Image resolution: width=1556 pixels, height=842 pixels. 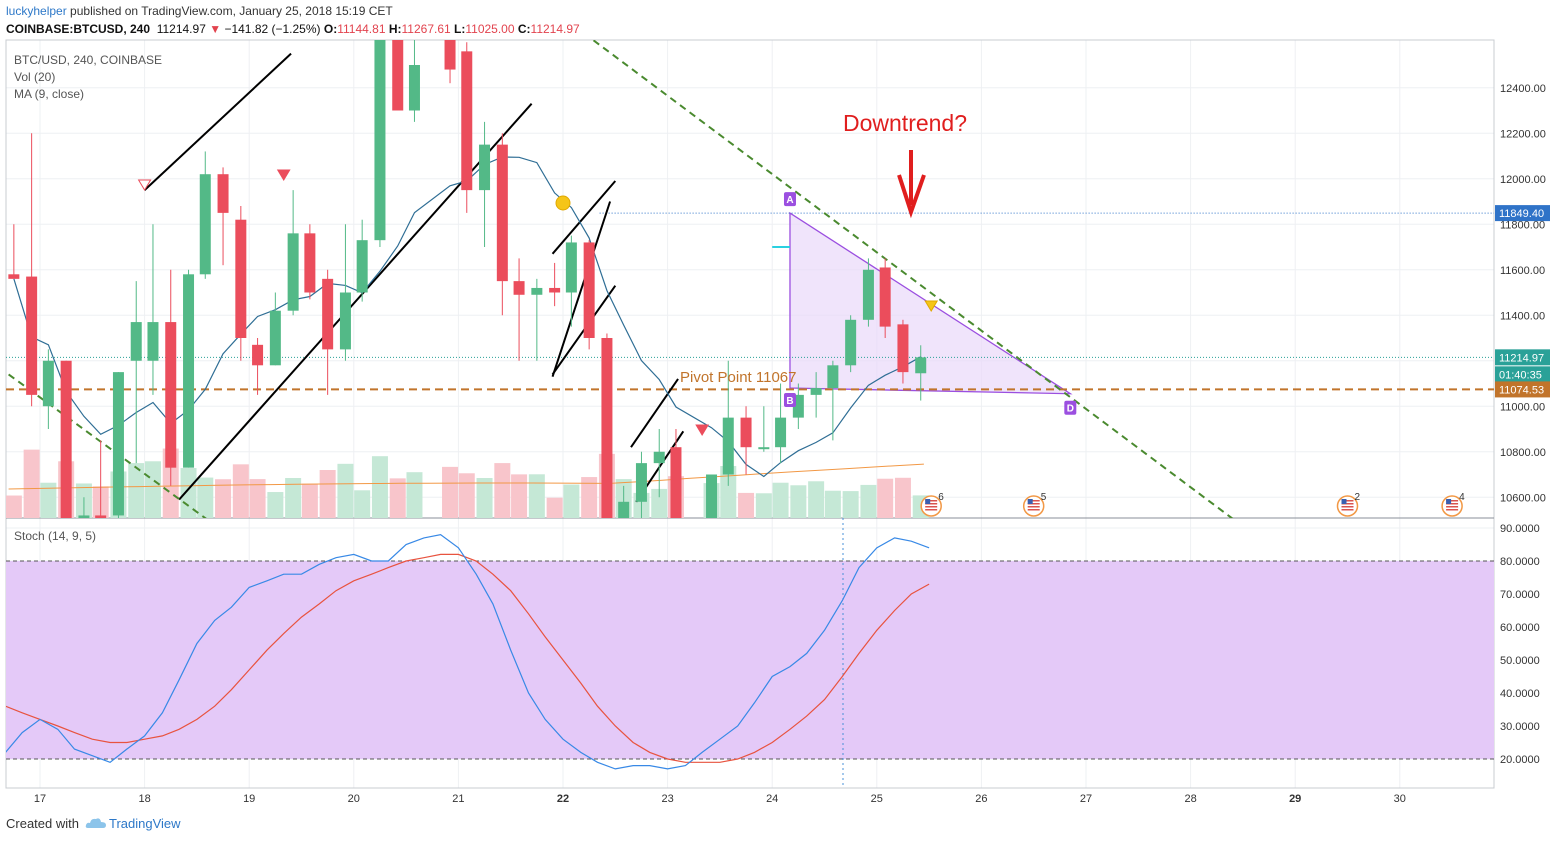 What do you see at coordinates (55, 536) in the screenshot?
I see `stoch-legend: Stoch (14, 9, 5)` at bounding box center [55, 536].